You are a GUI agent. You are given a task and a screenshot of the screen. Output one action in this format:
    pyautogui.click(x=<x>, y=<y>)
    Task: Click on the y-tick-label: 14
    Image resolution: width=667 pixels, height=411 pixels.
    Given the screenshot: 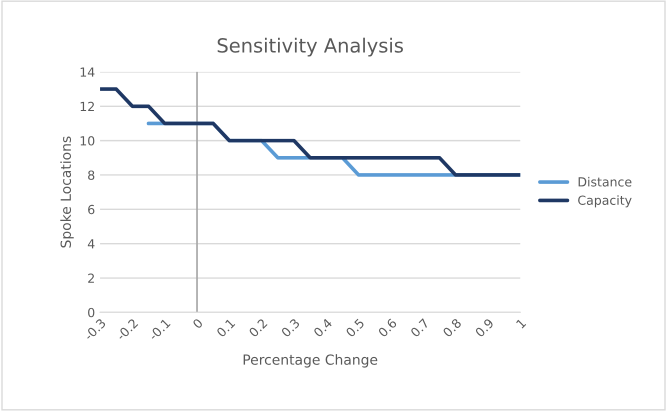 What is the action you would take?
    pyautogui.click(x=87, y=72)
    